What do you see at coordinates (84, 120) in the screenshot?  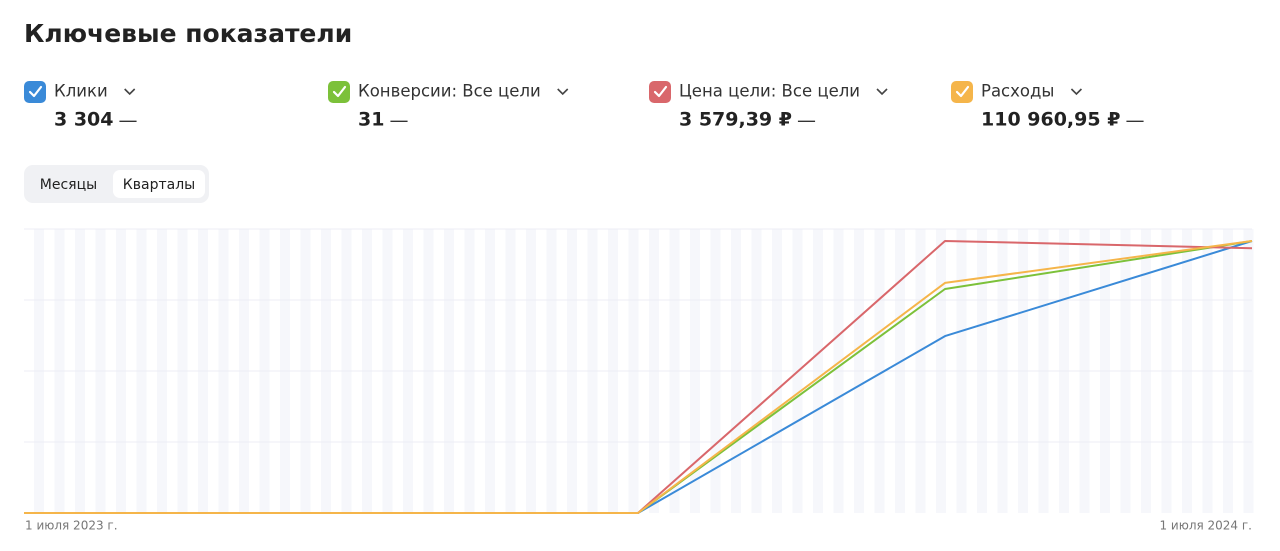 I see `metric-value: 3 304` at bounding box center [84, 120].